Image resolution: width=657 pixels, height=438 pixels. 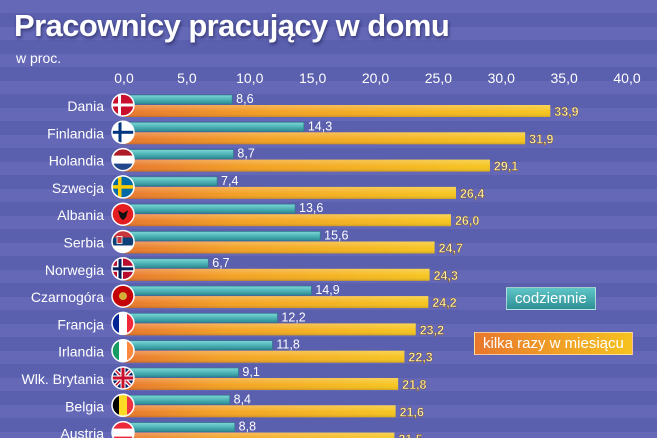 What do you see at coordinates (232, 25) in the screenshot?
I see `chart-title: Pracownicy pracujący w domu` at bounding box center [232, 25].